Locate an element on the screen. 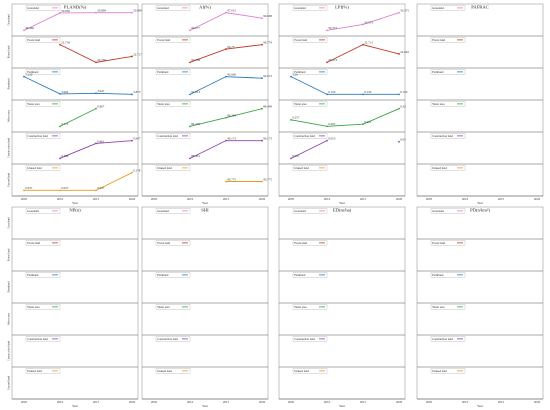  panel-title: LPI(%) is located at coordinates (342, 7).